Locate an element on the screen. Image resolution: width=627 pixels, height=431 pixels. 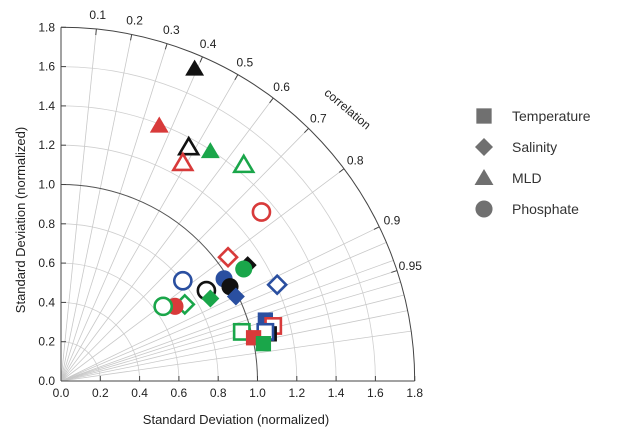
correlation-tick-label: 0.4 is located at coordinates (208, 44).